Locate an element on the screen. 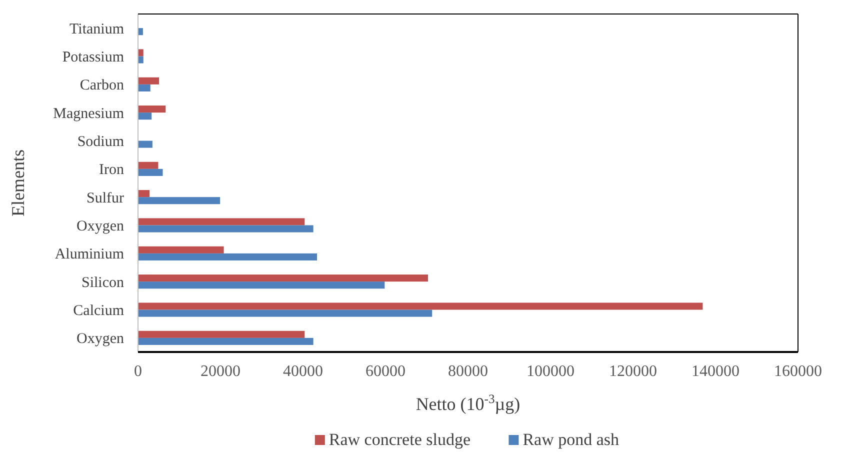  x-tick-label: 20000 is located at coordinates (220, 371).